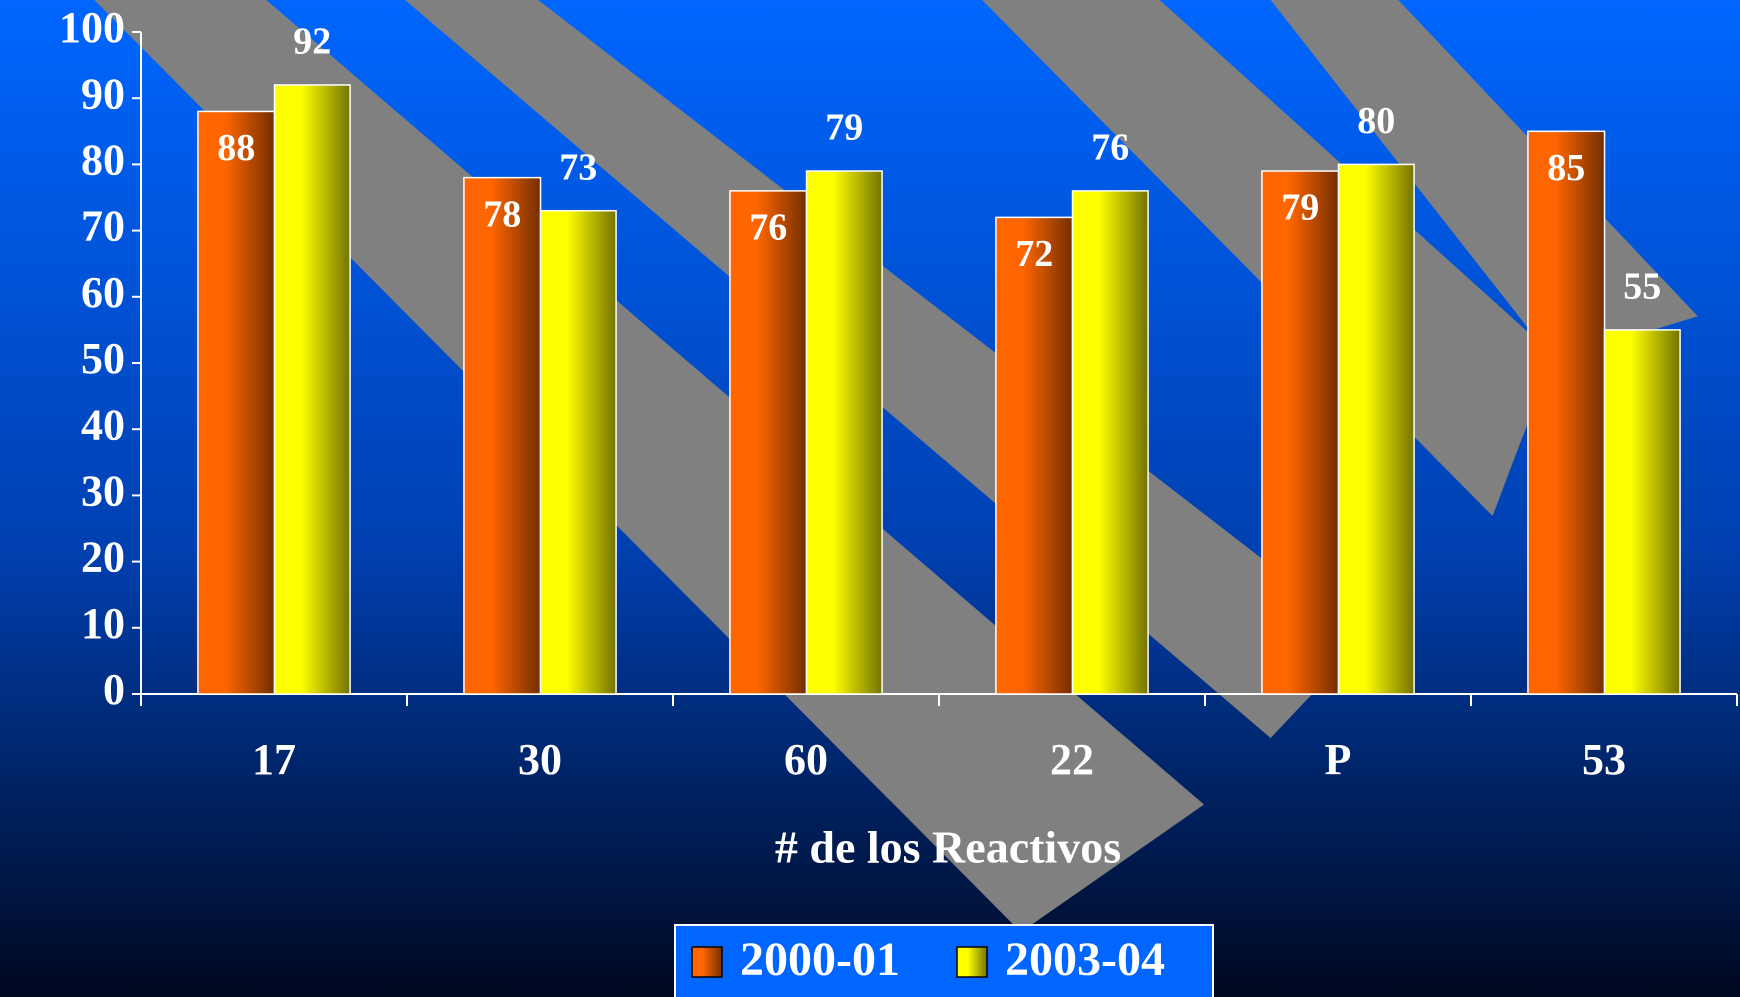 The height and width of the screenshot is (997, 1740). Describe the element at coordinates (1642, 287) in the screenshot. I see `value-label: 55` at that location.